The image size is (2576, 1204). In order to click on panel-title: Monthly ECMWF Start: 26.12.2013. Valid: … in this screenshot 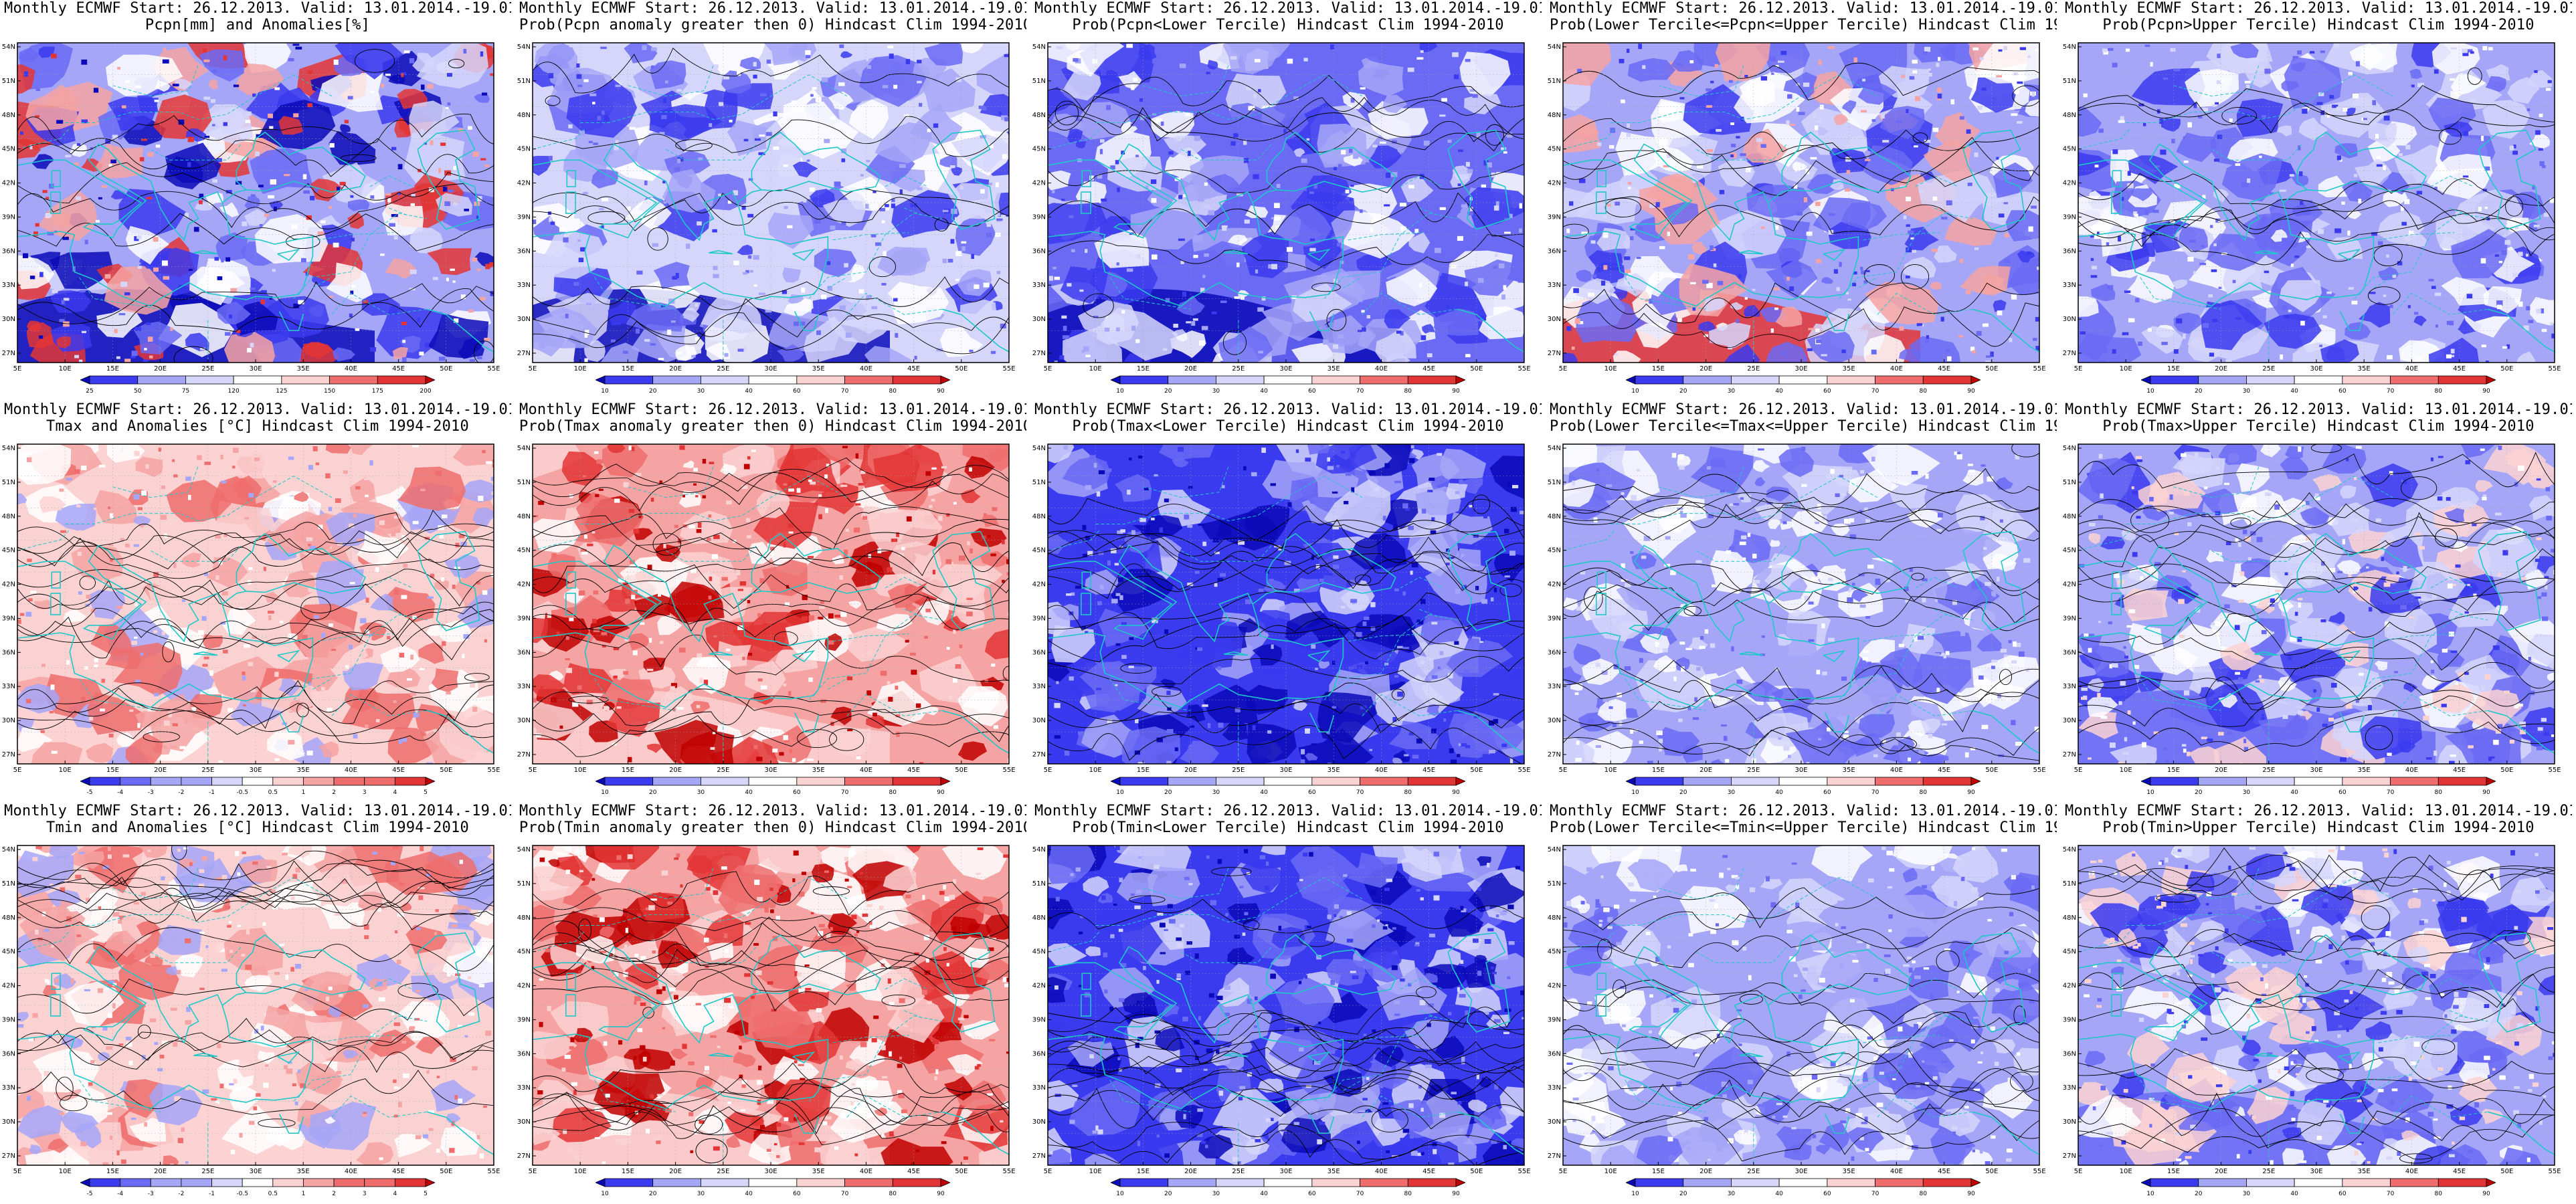, I will do `click(2318, 418)`.